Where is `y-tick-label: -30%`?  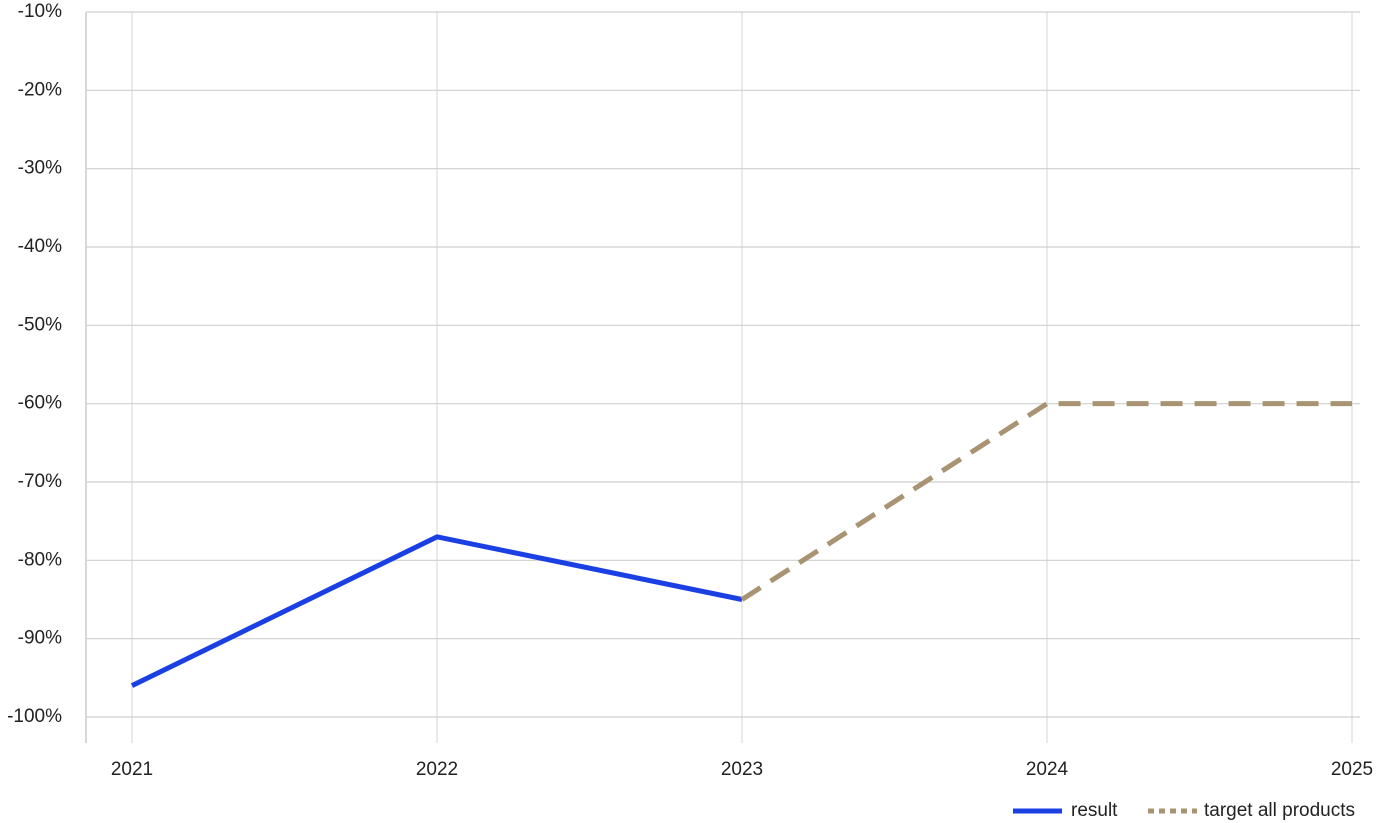
y-tick-label: -30% is located at coordinates (40, 168).